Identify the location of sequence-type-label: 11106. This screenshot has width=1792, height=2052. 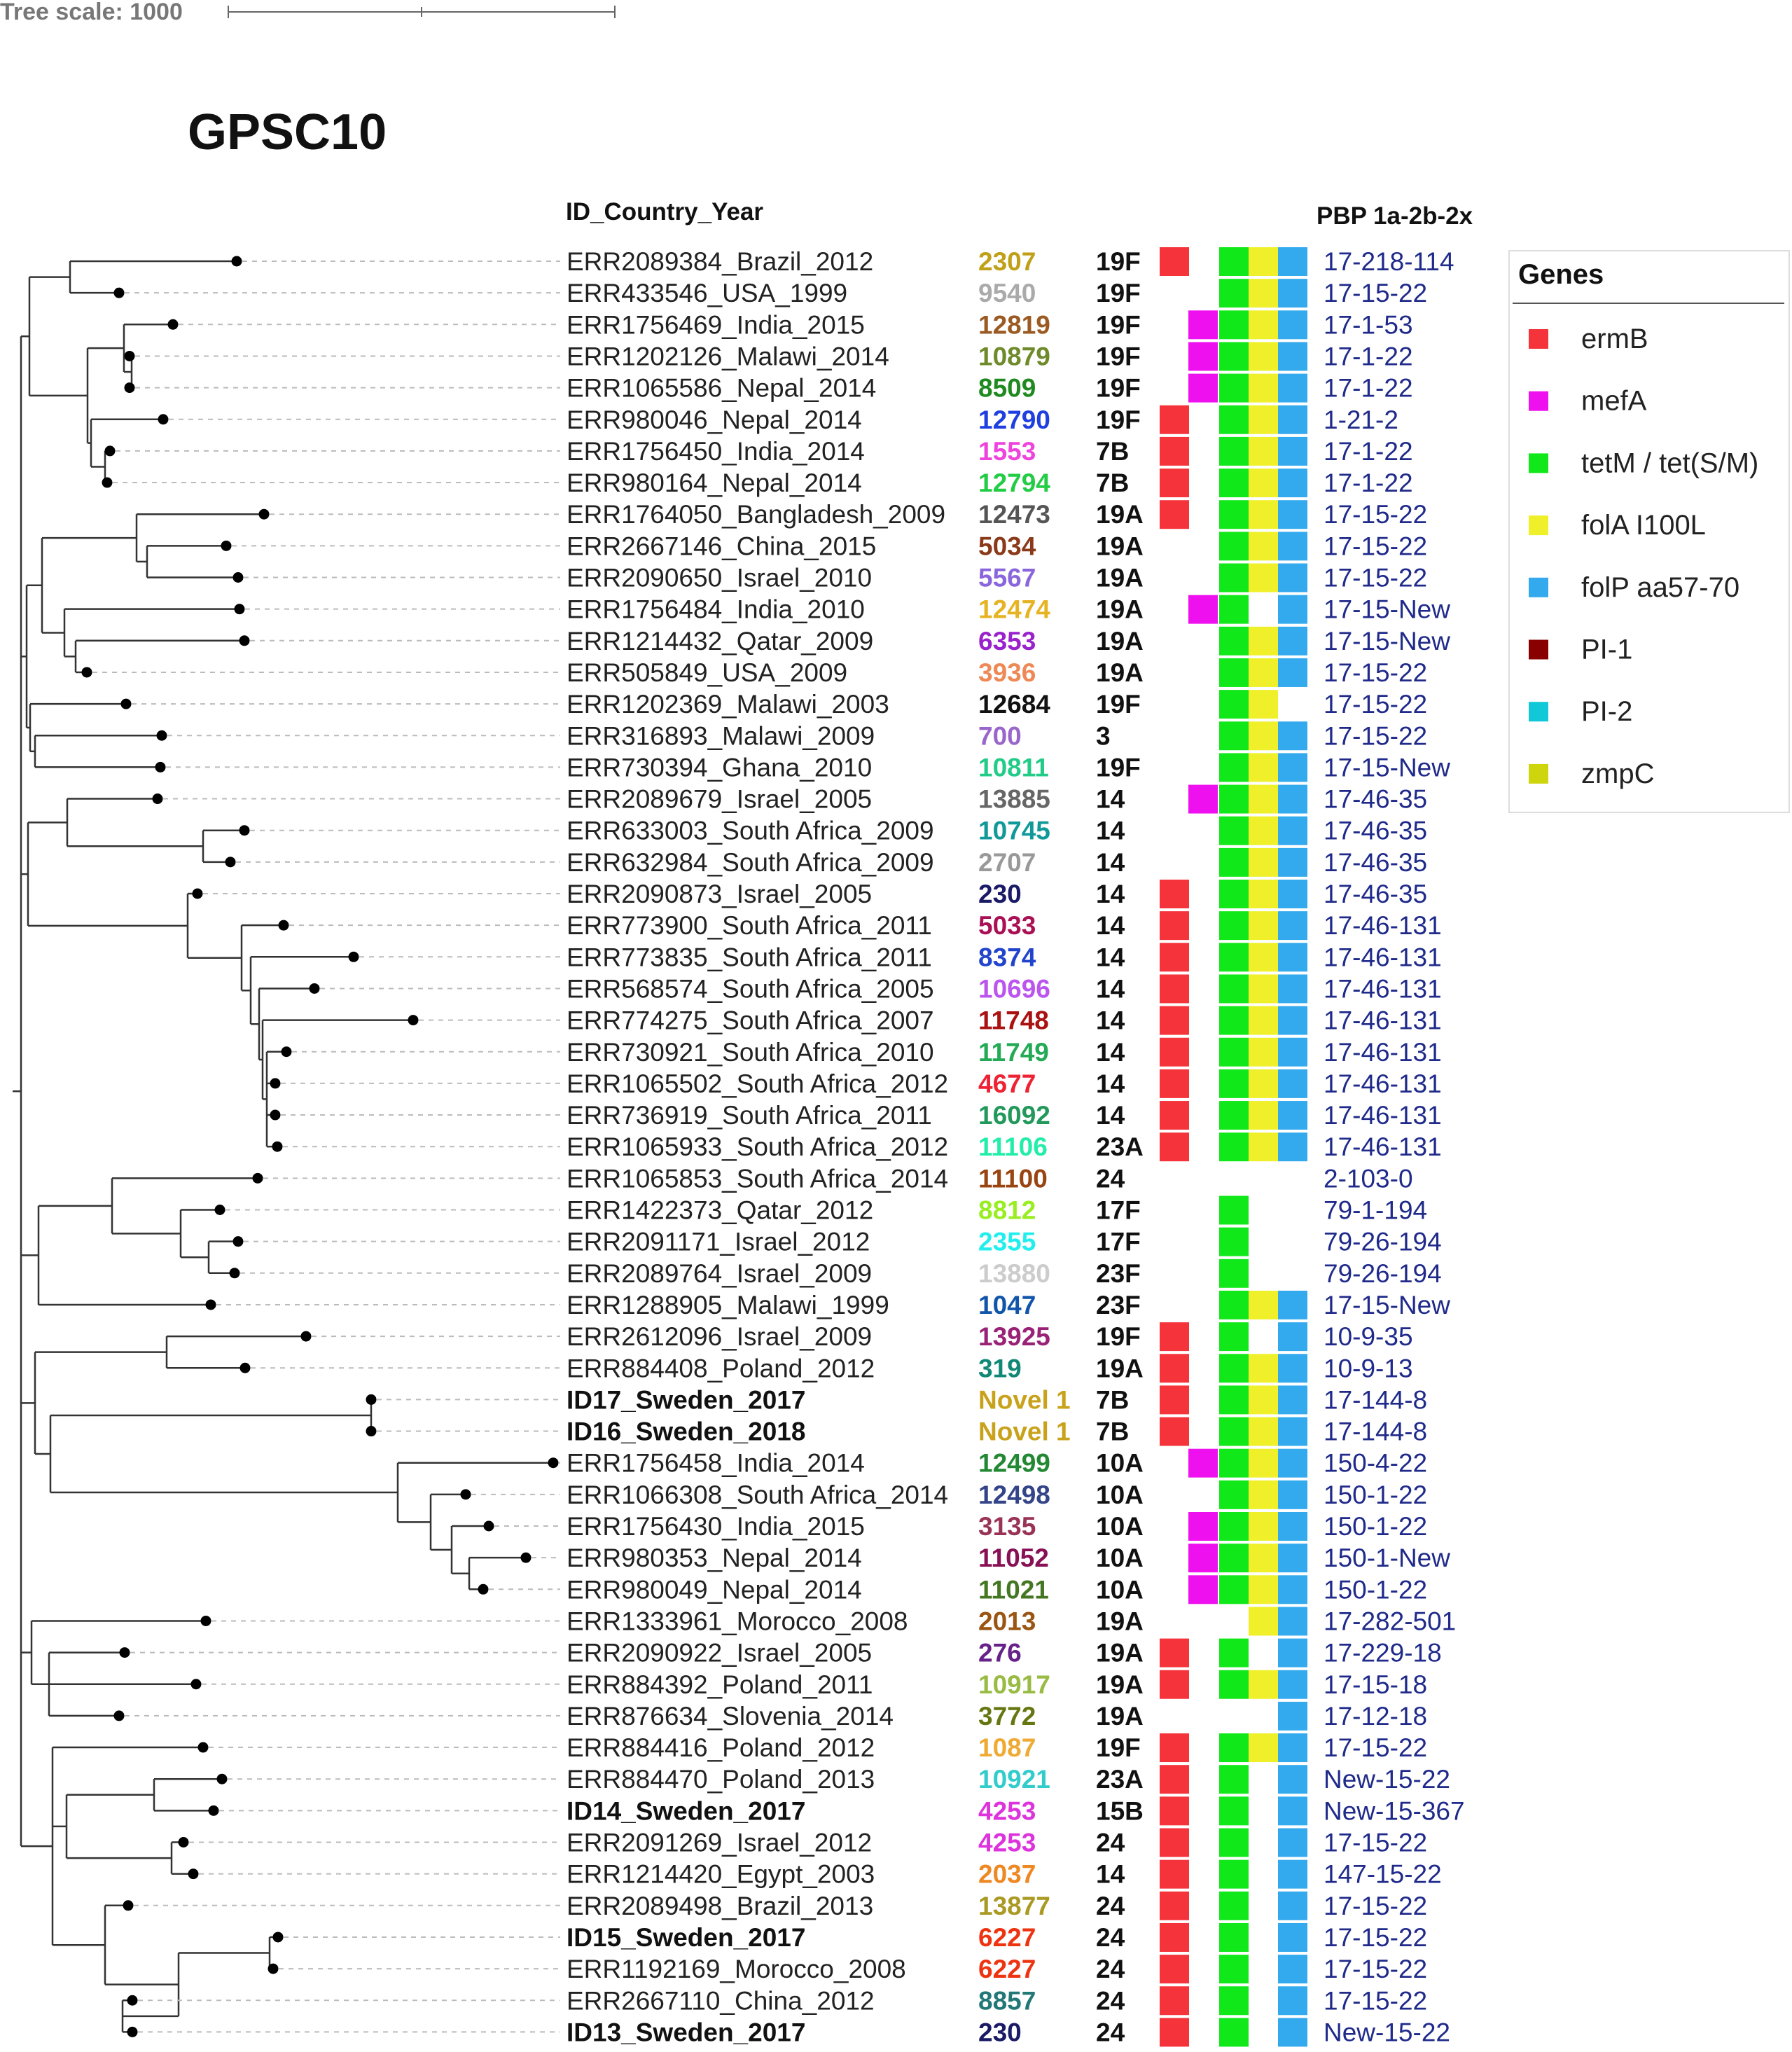
(1013, 1147).